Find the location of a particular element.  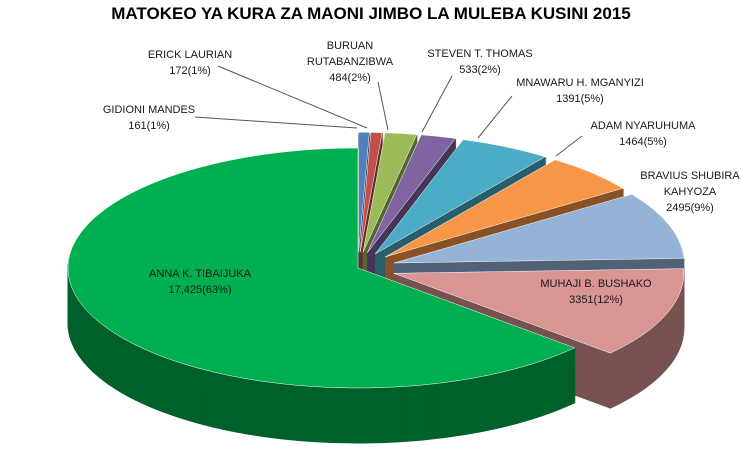

value-label: 161(1%) is located at coordinates (149, 126).